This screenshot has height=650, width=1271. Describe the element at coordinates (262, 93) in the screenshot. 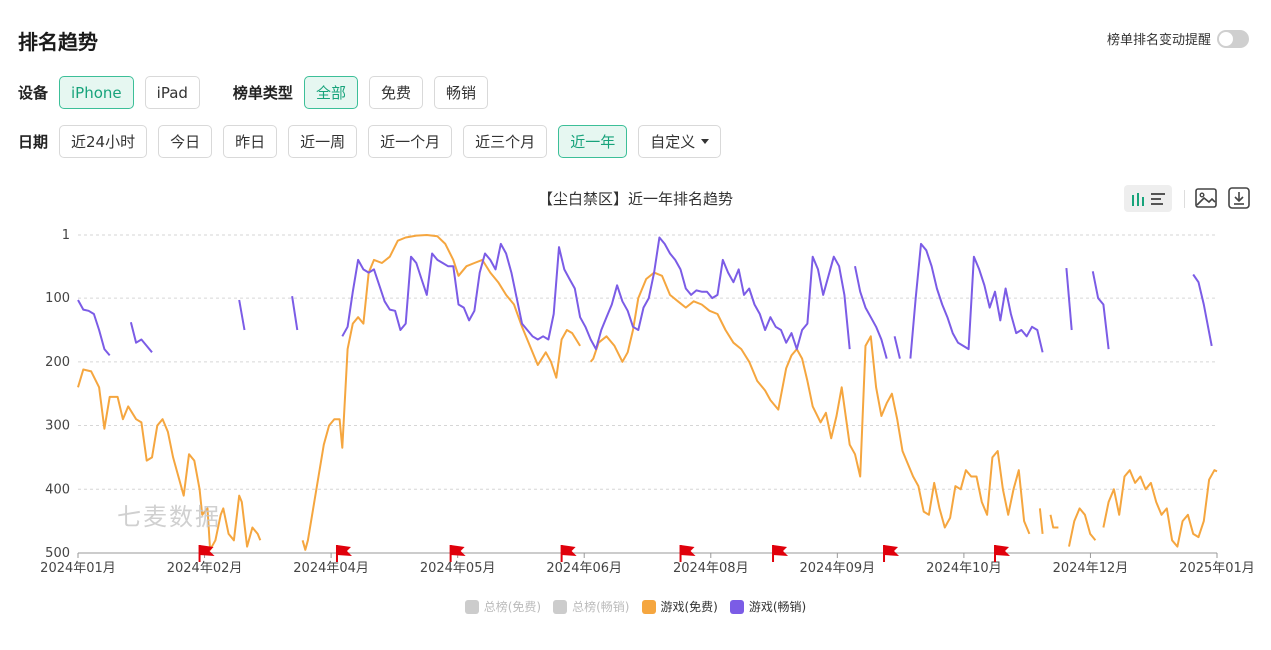

I see `chart-type-label: 榜单类型` at that location.